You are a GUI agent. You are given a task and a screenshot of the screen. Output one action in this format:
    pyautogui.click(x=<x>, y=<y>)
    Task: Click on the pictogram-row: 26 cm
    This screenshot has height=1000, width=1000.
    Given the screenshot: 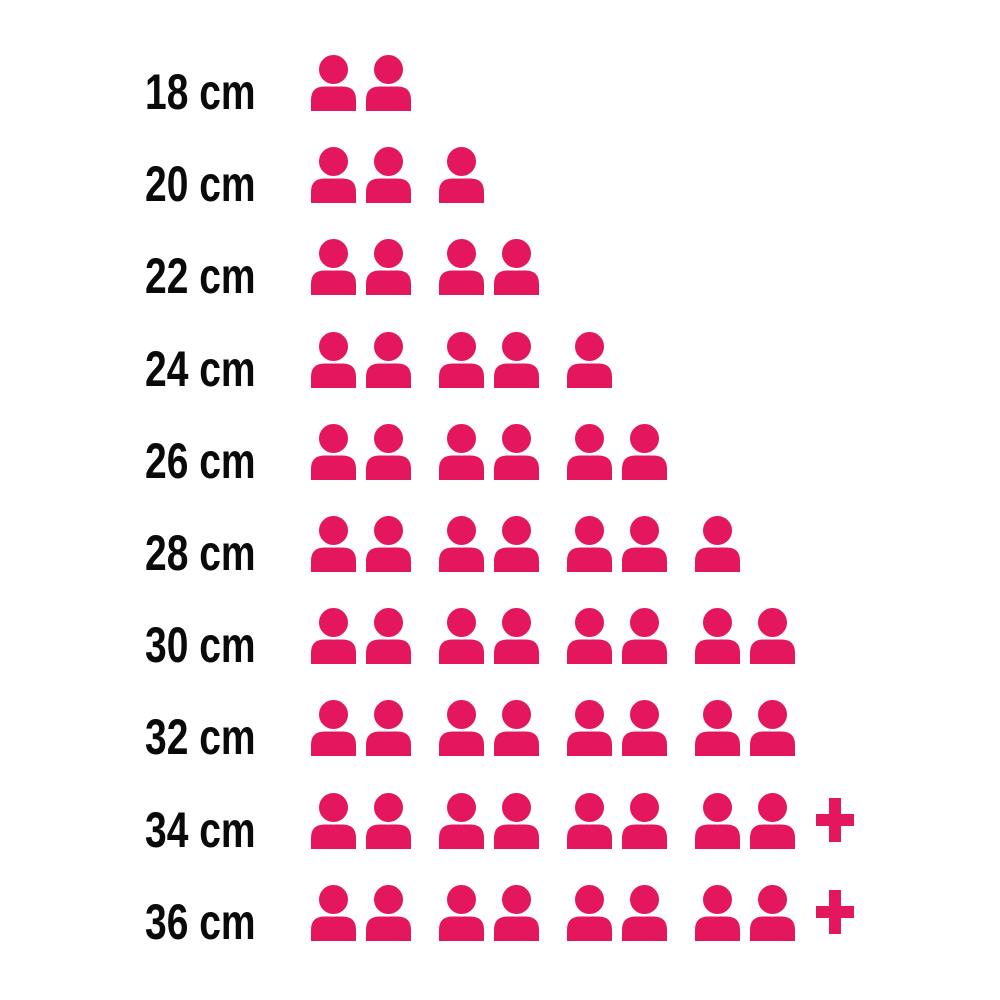 What is the action you would take?
    pyautogui.click(x=500, y=461)
    